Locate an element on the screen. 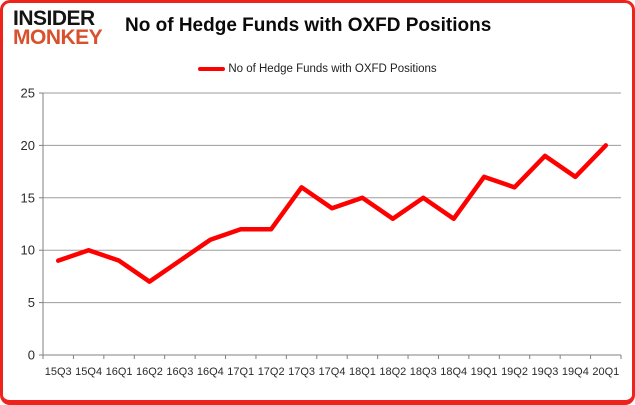 This screenshot has width=635, height=405. x-tick-label: 18Q1 is located at coordinates (362, 372).